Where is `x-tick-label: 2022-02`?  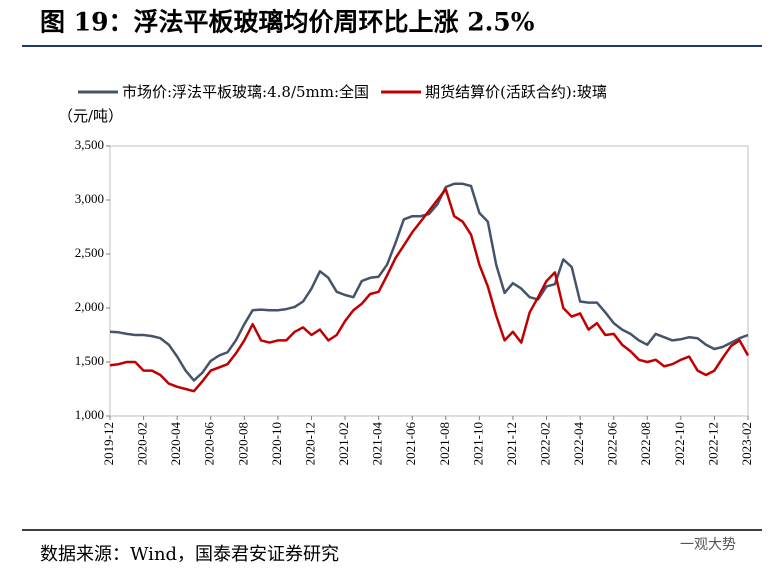 x-tick-label: 2022-02 is located at coordinates (545, 443).